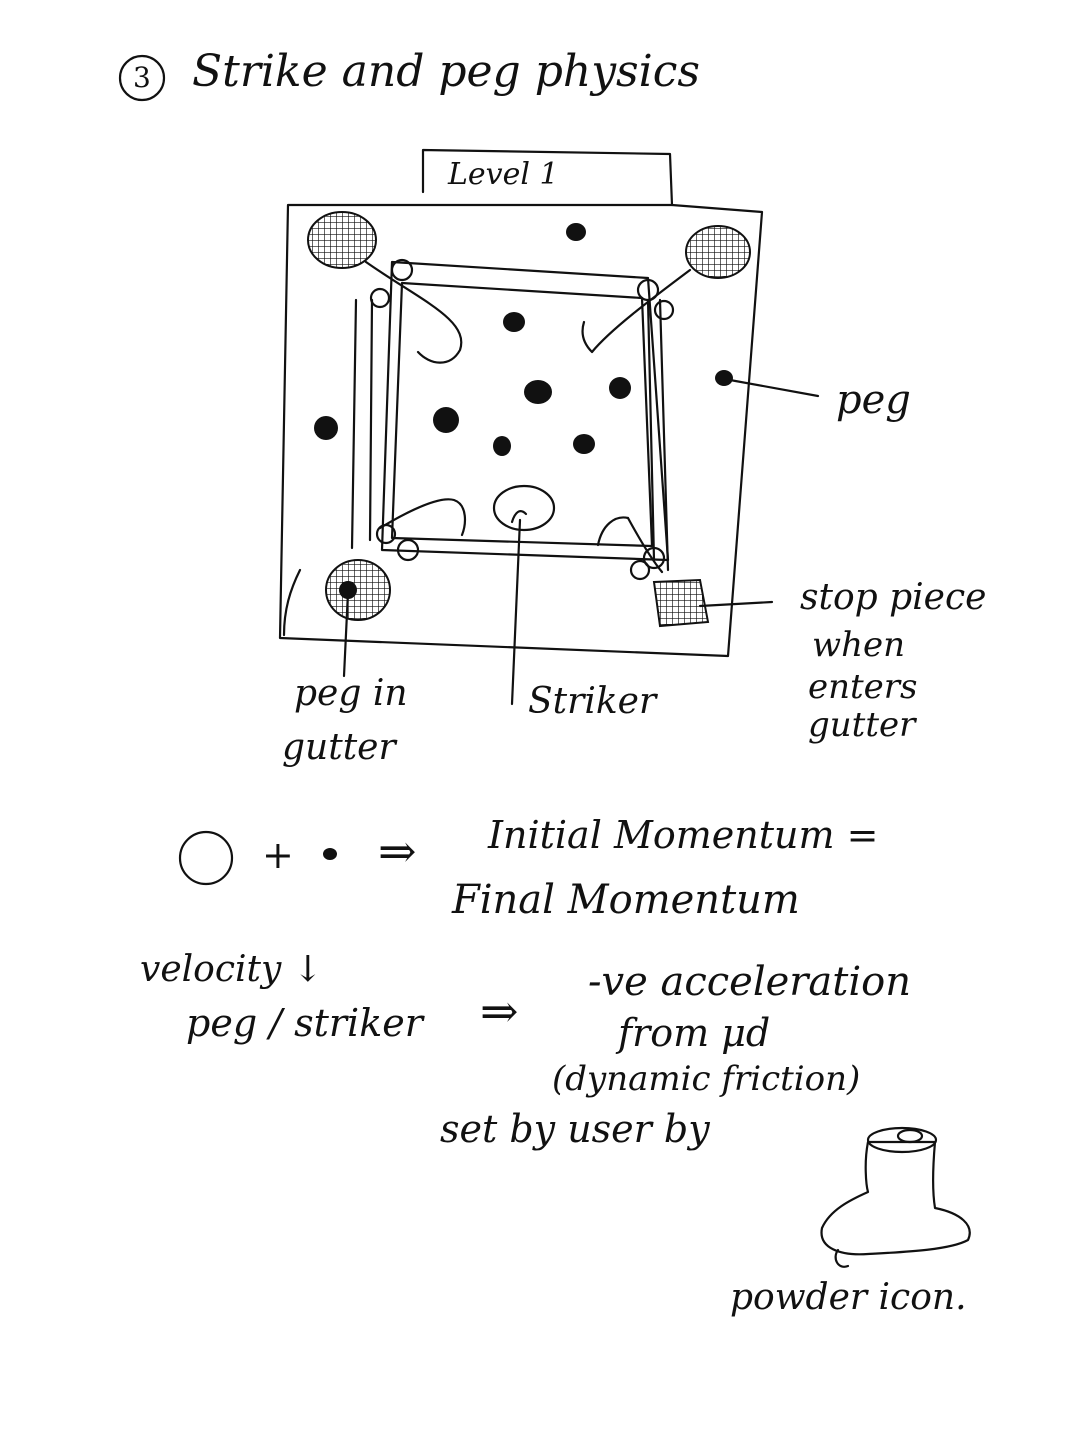 This screenshot has width=1072, height=1432. What do you see at coordinates (592, 701) in the screenshot?
I see `striker-label: Striker` at bounding box center [592, 701].